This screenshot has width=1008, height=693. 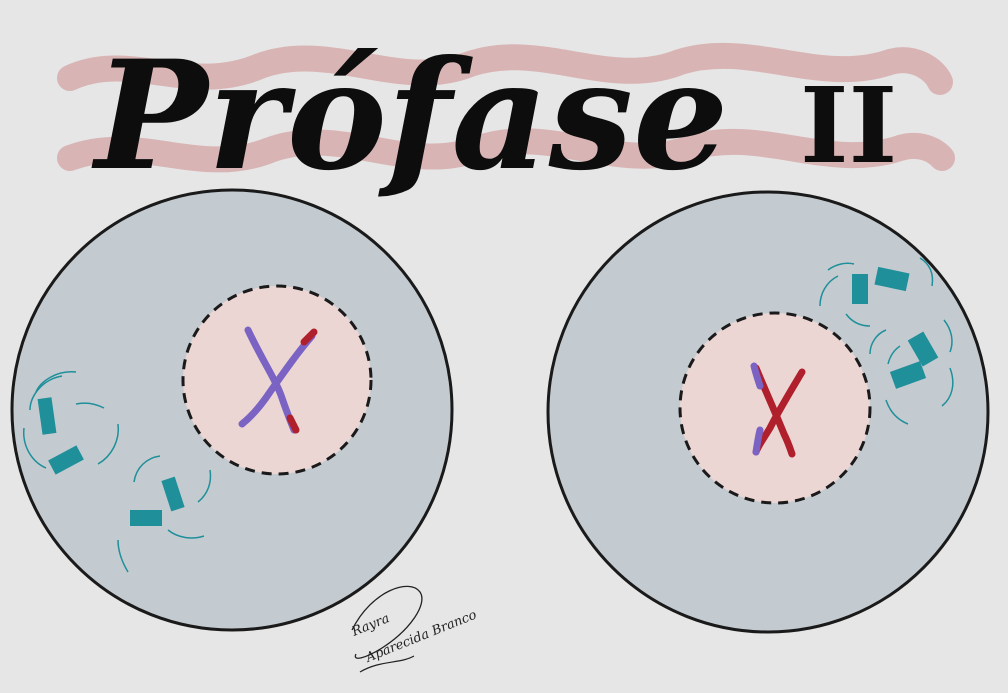 I want to click on artist-signature: Rayra Aparecida Branco, so click(x=414, y=629).